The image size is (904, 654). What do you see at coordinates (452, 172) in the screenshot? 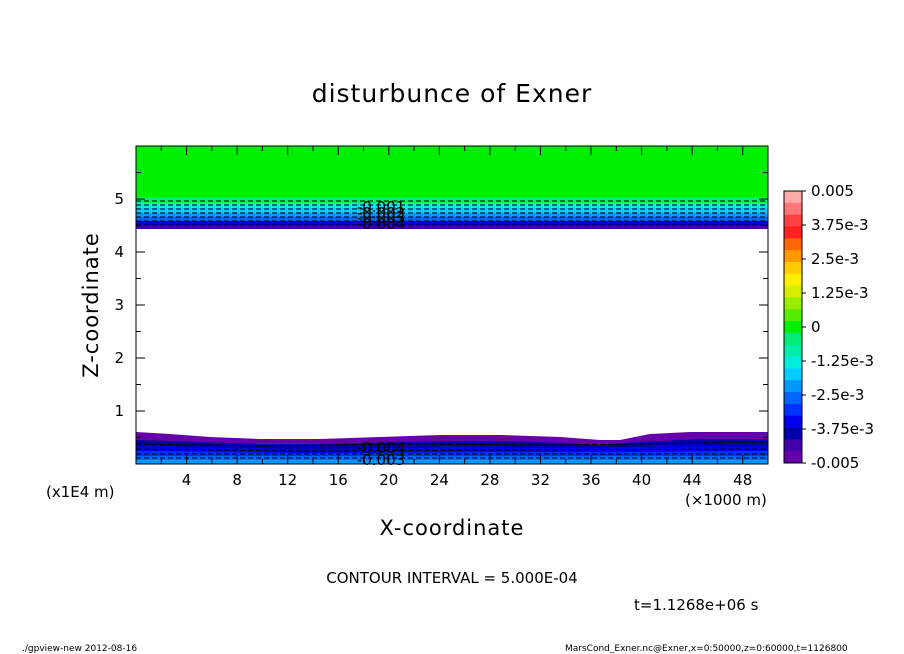
I see `field-positive-band` at bounding box center [452, 172].